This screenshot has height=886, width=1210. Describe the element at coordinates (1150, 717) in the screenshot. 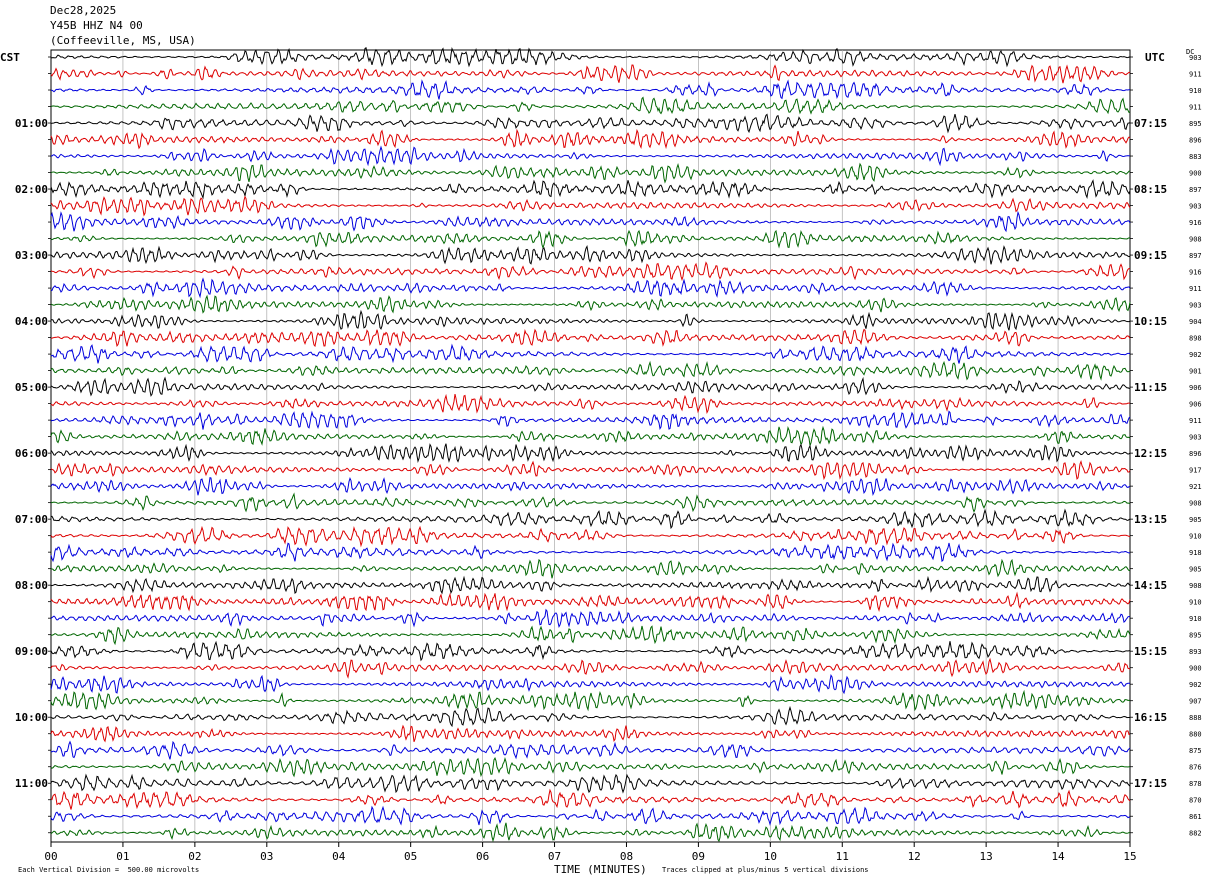

I see `utc-time-label: 16:15` at that location.